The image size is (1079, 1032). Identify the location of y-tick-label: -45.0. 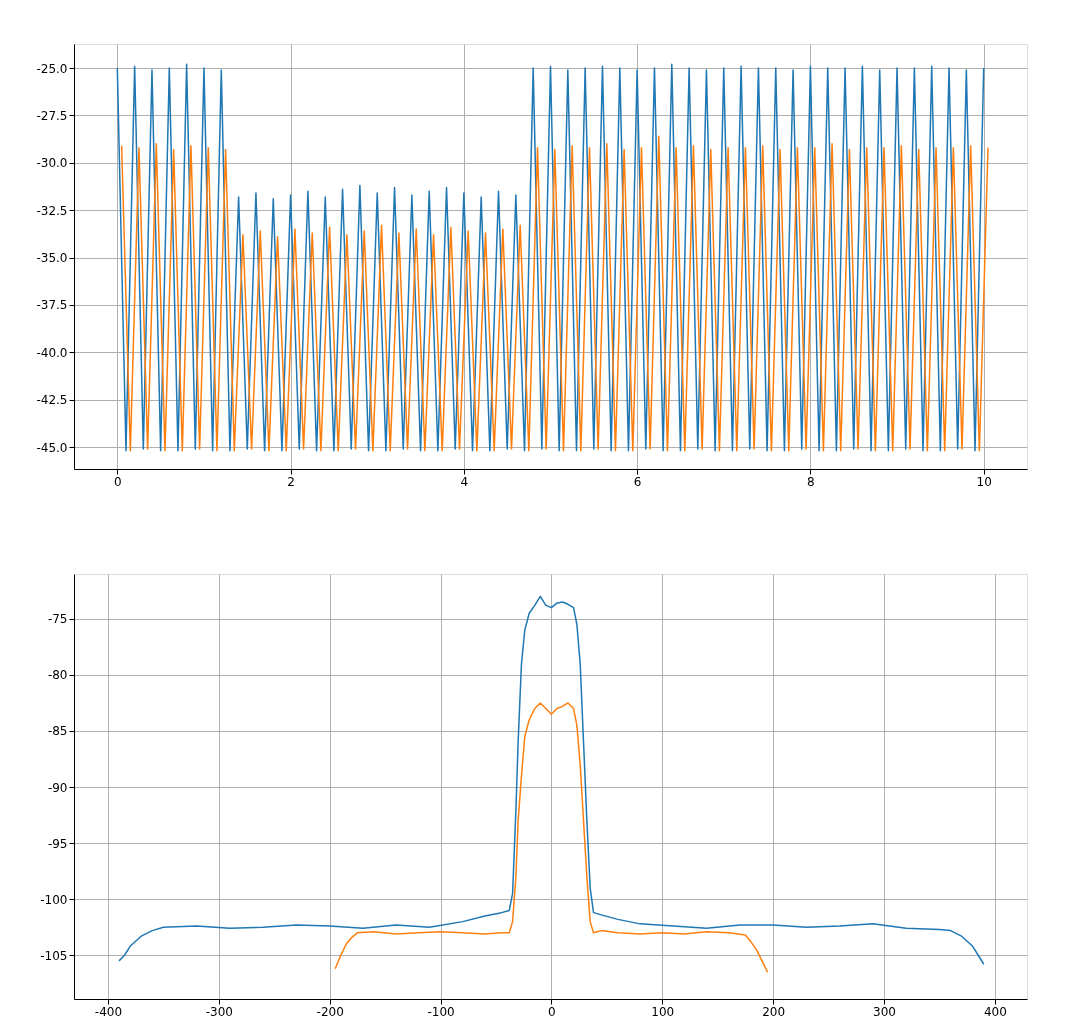
(52, 447).